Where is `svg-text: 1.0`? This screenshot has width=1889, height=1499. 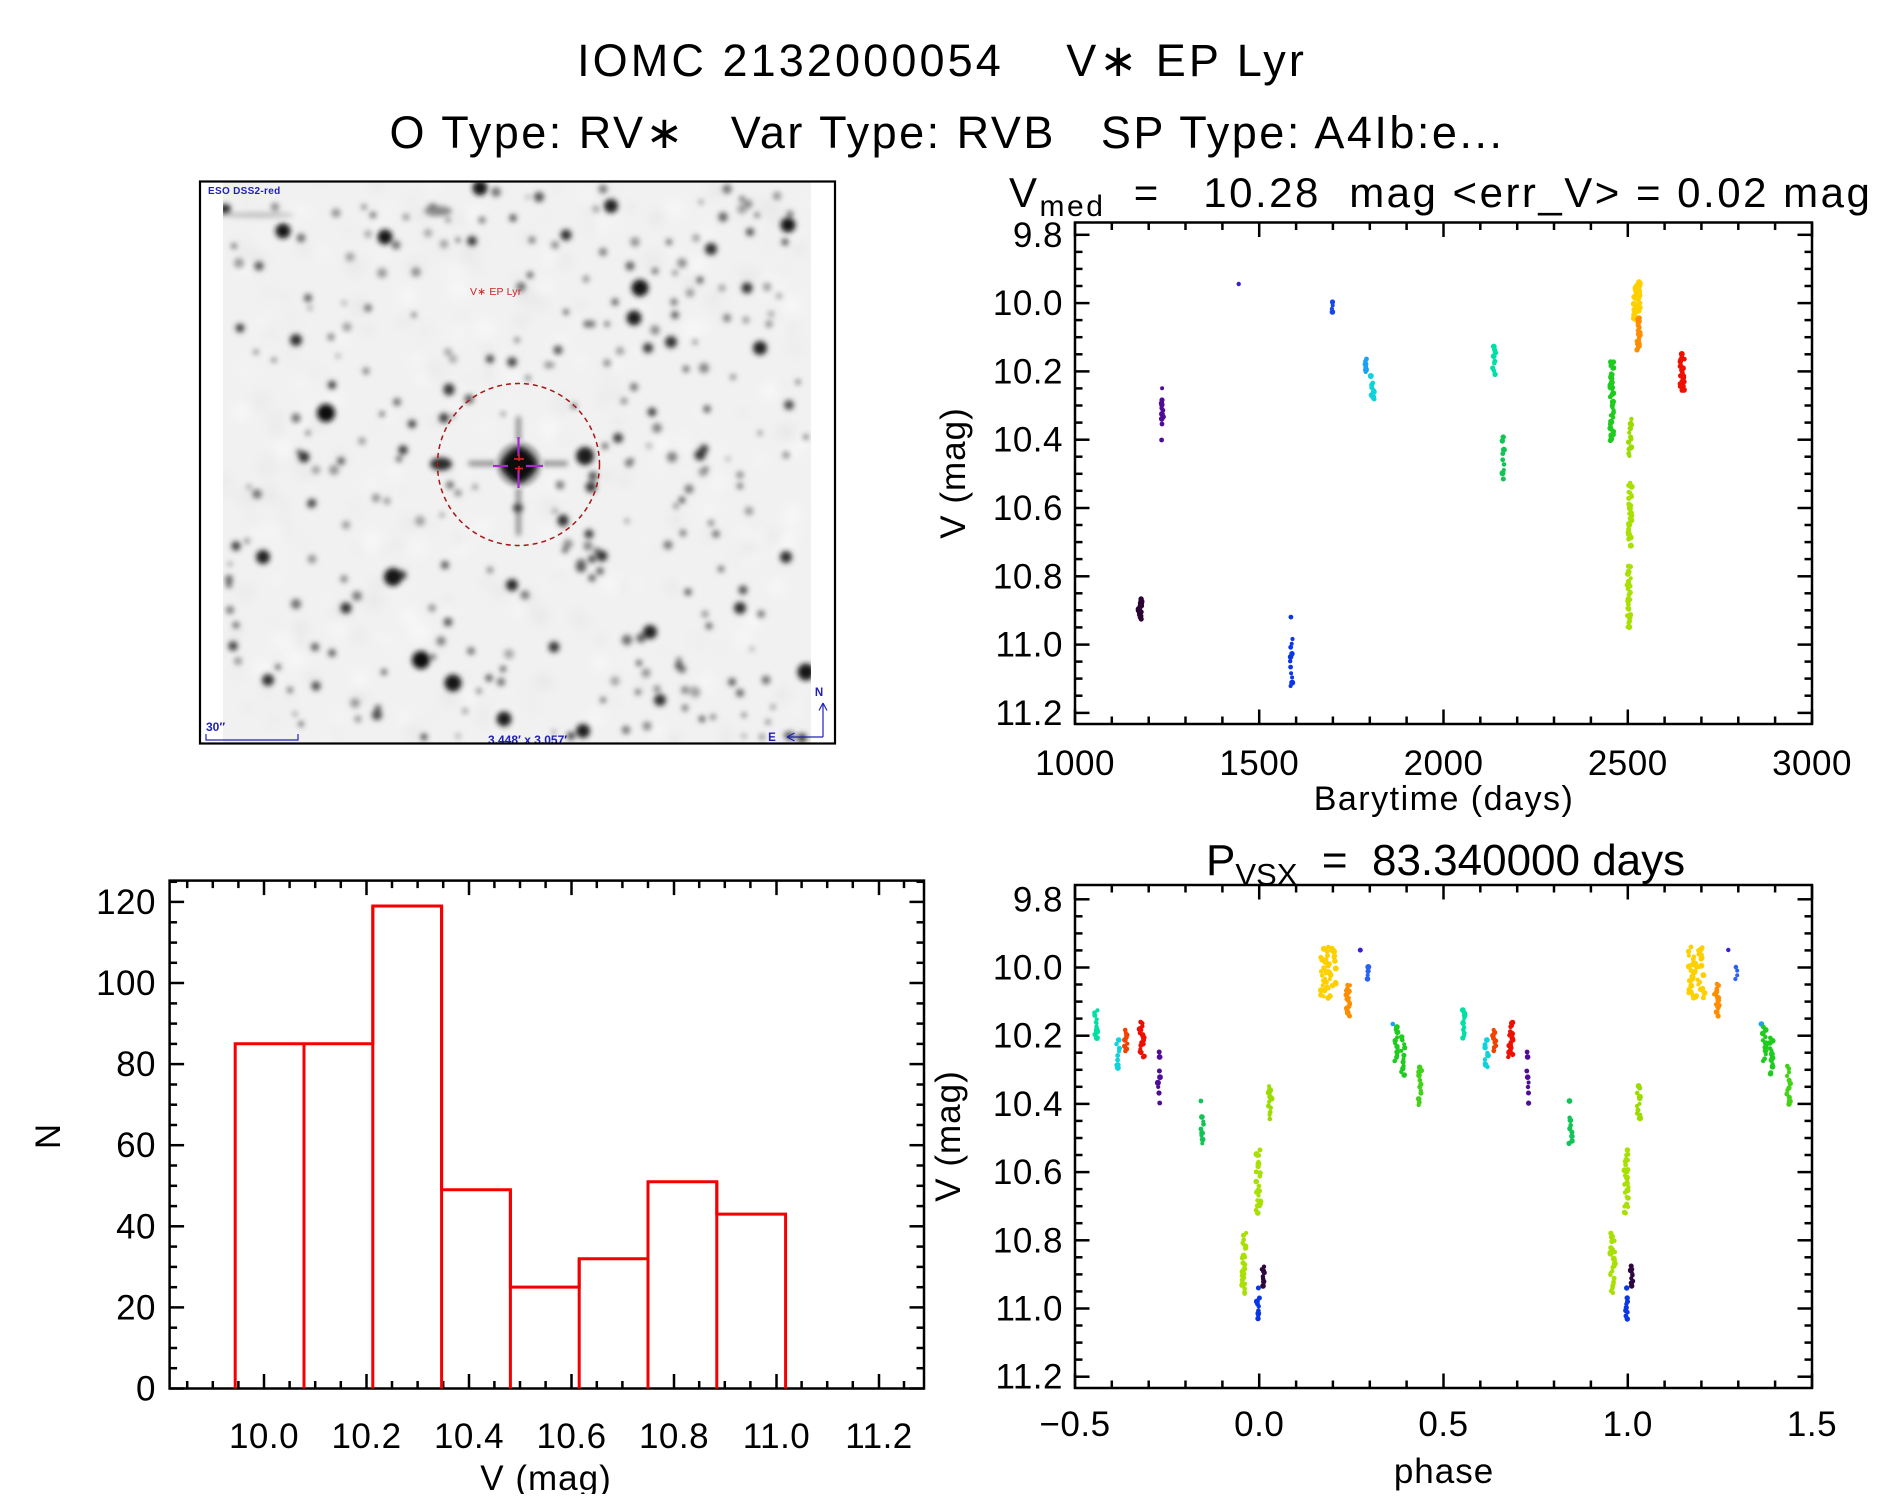
svg-text: 1.0 is located at coordinates (1628, 1424).